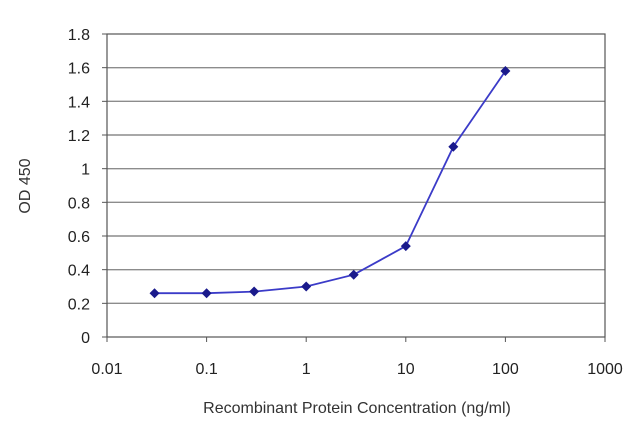 This screenshot has width=640, height=427. I want to click on x-tick-label: 10, so click(406, 369).